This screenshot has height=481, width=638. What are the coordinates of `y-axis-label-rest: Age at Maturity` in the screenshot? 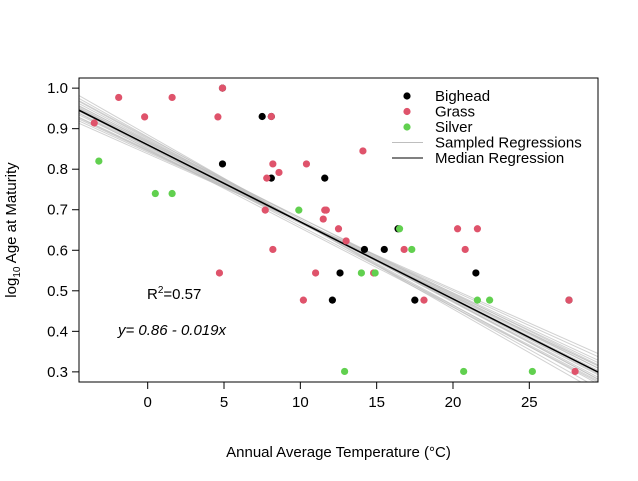 It's located at (11, 214).